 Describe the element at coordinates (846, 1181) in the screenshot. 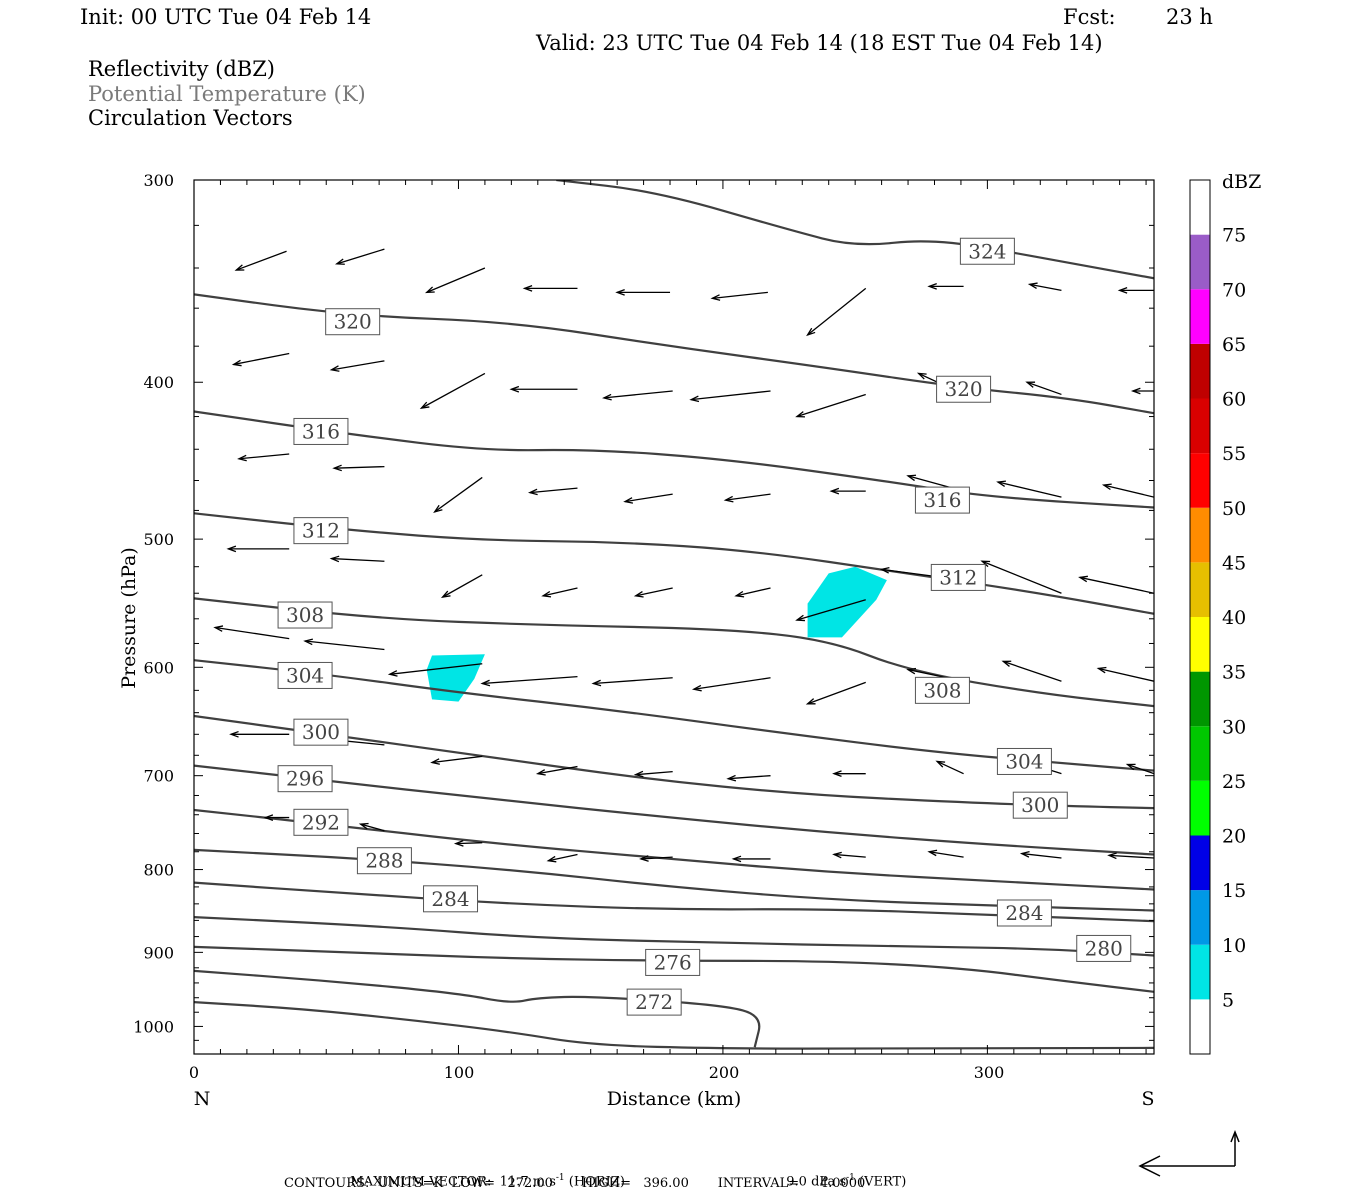

I see `max-vector-vert: 9.0 dPa s-1 (VERT)` at that location.